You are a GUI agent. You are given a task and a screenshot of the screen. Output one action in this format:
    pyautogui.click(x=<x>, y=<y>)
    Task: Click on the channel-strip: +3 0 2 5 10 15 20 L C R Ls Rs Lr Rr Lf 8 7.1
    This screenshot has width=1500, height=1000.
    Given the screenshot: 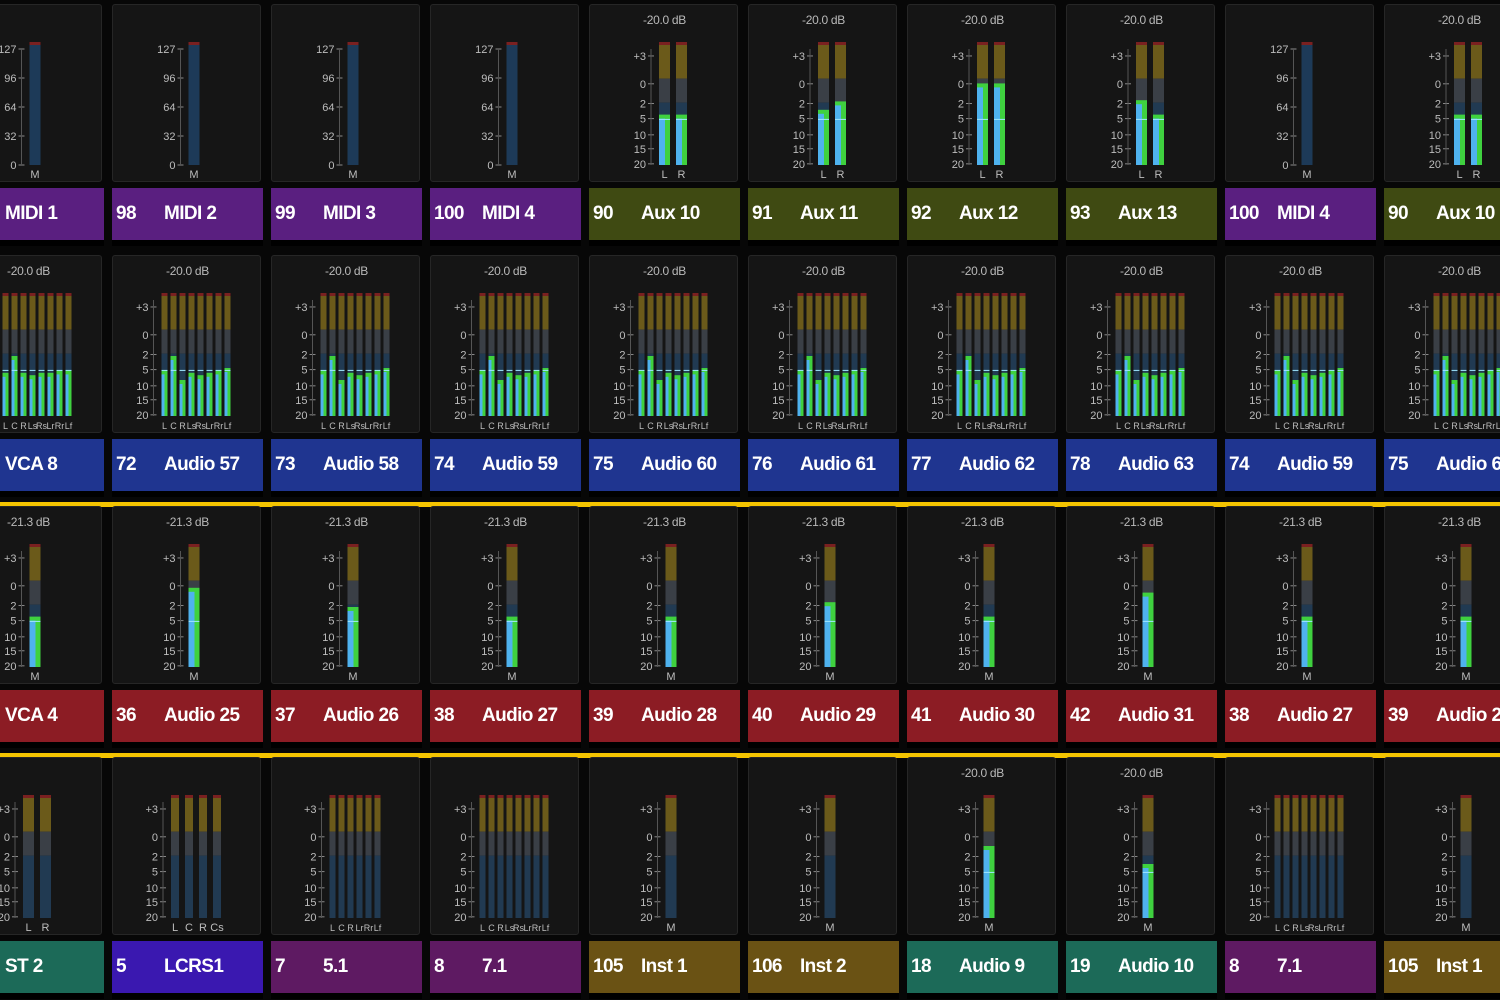 What is the action you would take?
    pyautogui.click(x=1300, y=876)
    